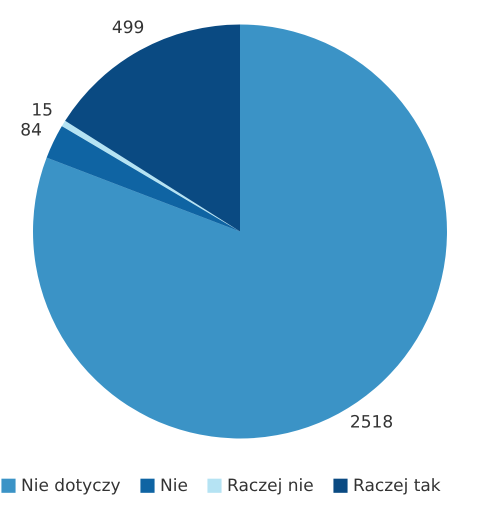  What do you see at coordinates (397, 486) in the screenshot?
I see `legend-label: Raczej tak` at bounding box center [397, 486].